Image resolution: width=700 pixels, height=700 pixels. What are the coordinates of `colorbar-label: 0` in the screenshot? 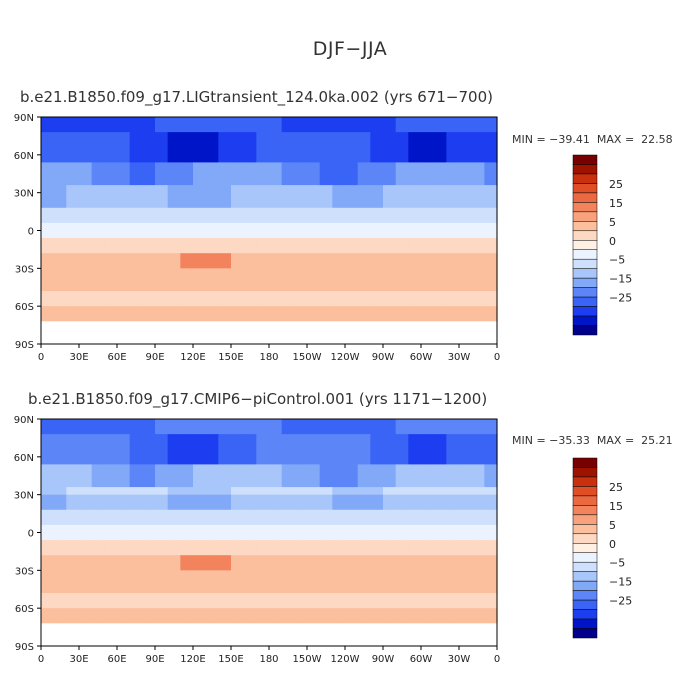 It's located at (612, 544).